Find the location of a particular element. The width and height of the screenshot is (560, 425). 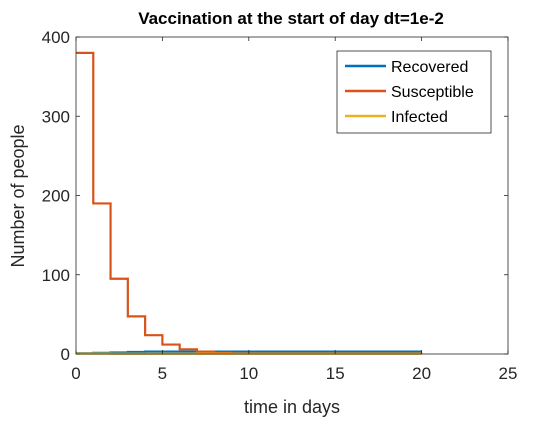

x-tick-label: 5 is located at coordinates (162, 373).